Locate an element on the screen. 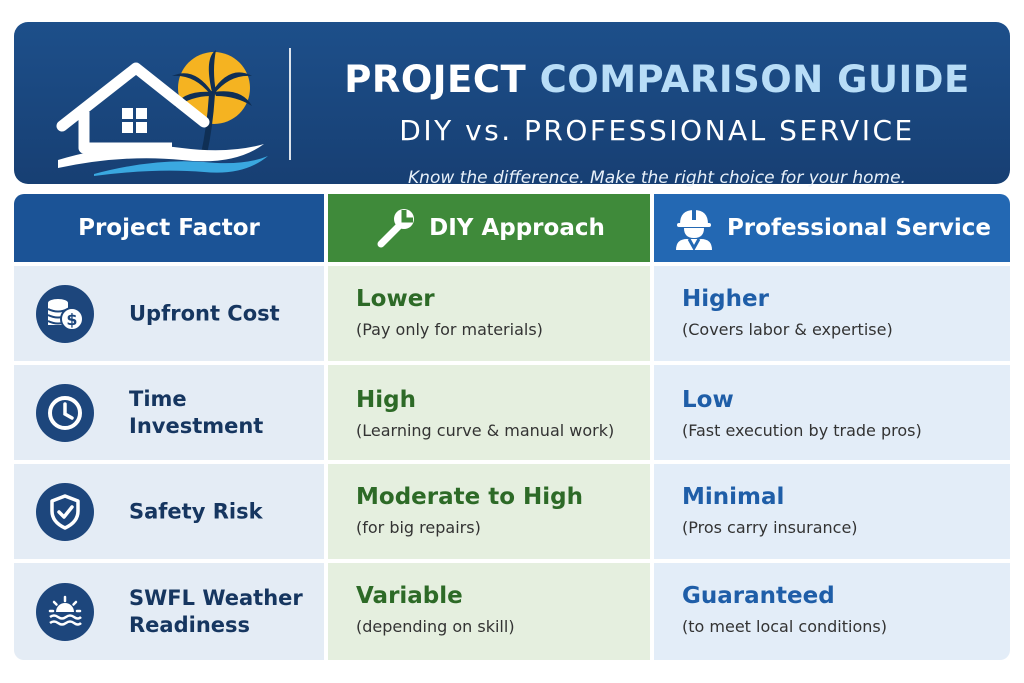 The height and width of the screenshot is (683, 1024). table-row-factor-cell: Time Investment is located at coordinates (169, 412).